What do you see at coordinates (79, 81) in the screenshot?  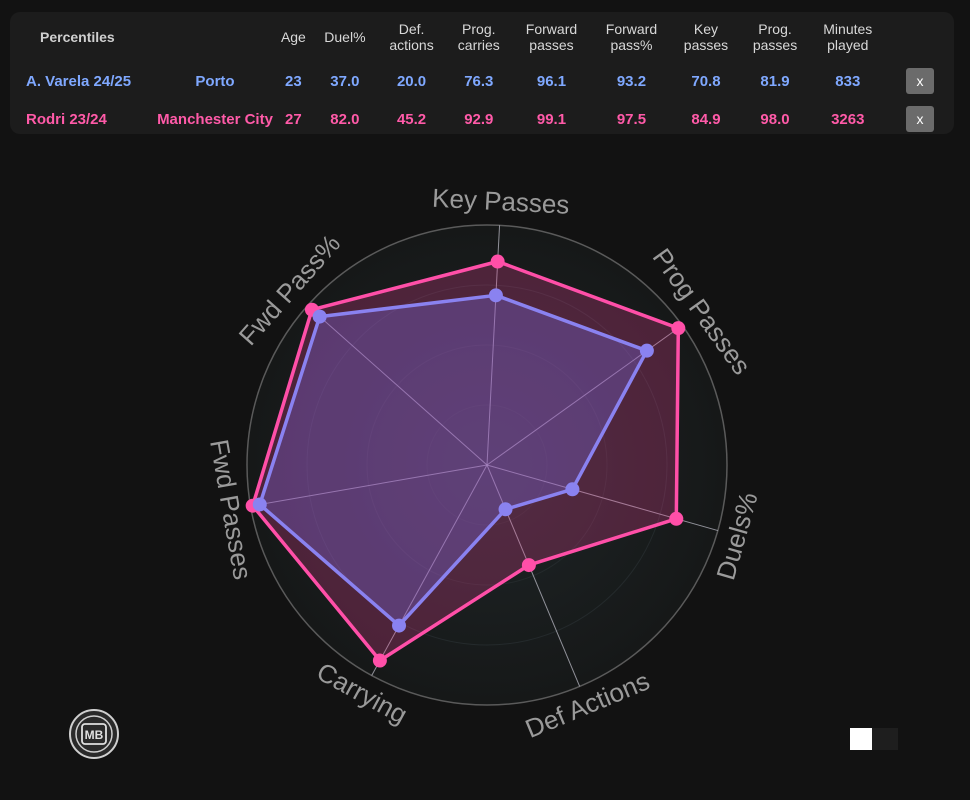 I see `player-name: A. Varela 24/25` at bounding box center [79, 81].